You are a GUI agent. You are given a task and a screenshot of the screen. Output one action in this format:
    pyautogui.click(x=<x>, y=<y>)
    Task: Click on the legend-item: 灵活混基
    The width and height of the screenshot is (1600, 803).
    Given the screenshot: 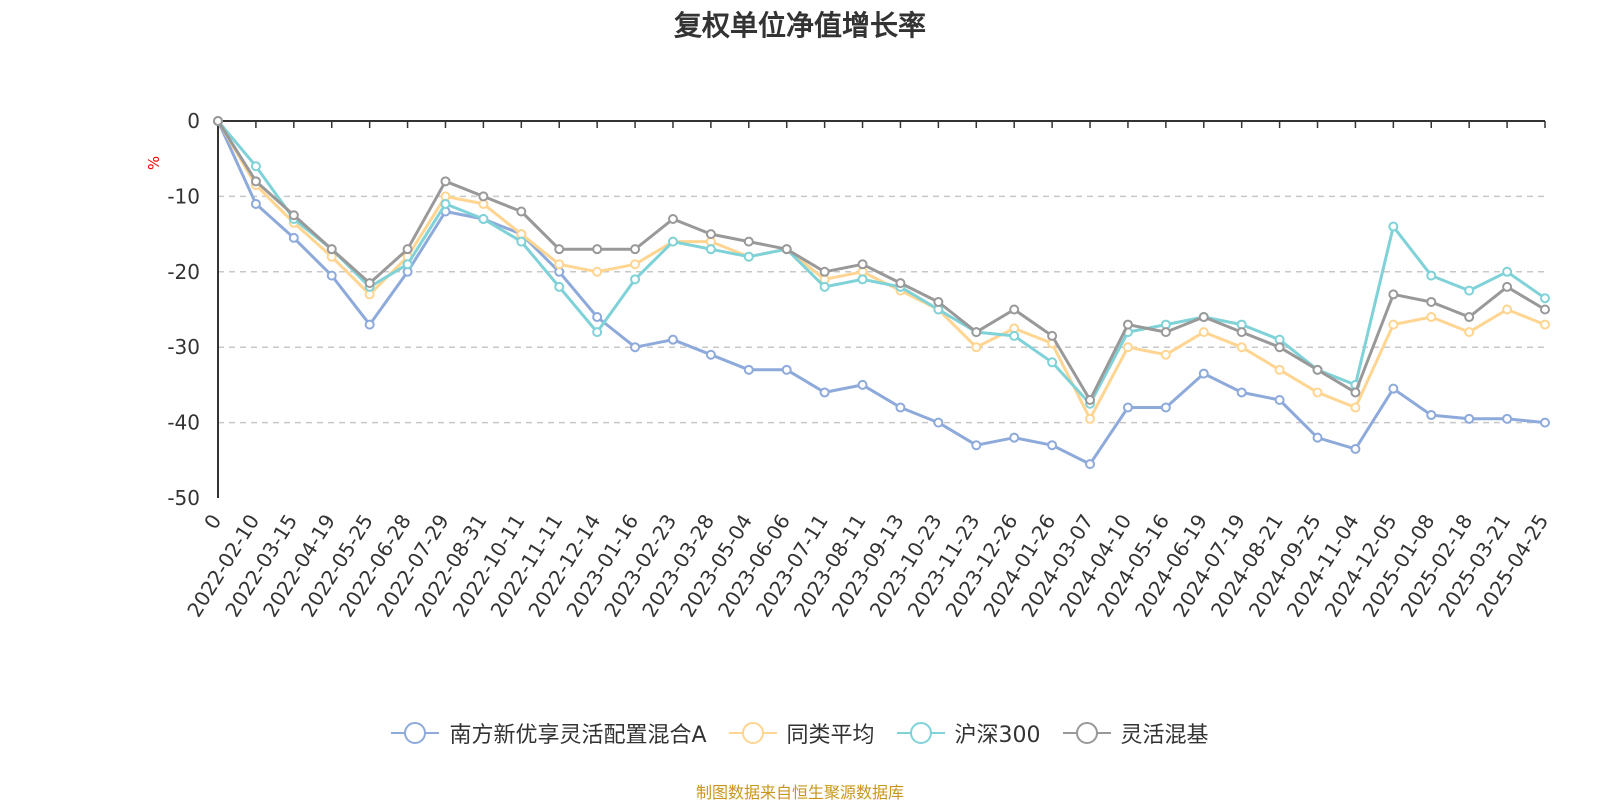 What is the action you would take?
    pyautogui.click(x=1135, y=733)
    